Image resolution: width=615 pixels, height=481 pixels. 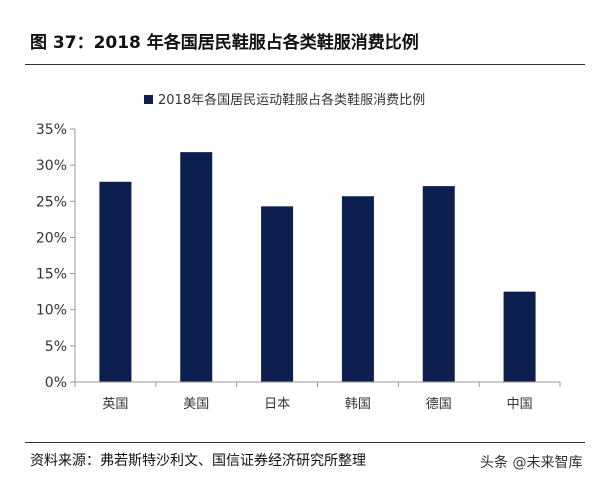 I want to click on y-tick-label: 15%, so click(x=51, y=275).